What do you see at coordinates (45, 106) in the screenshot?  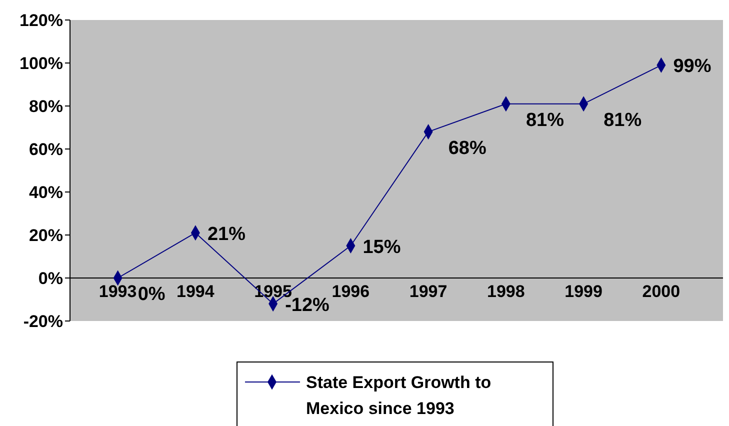 I see `y-tick-label: 80%` at bounding box center [45, 106].